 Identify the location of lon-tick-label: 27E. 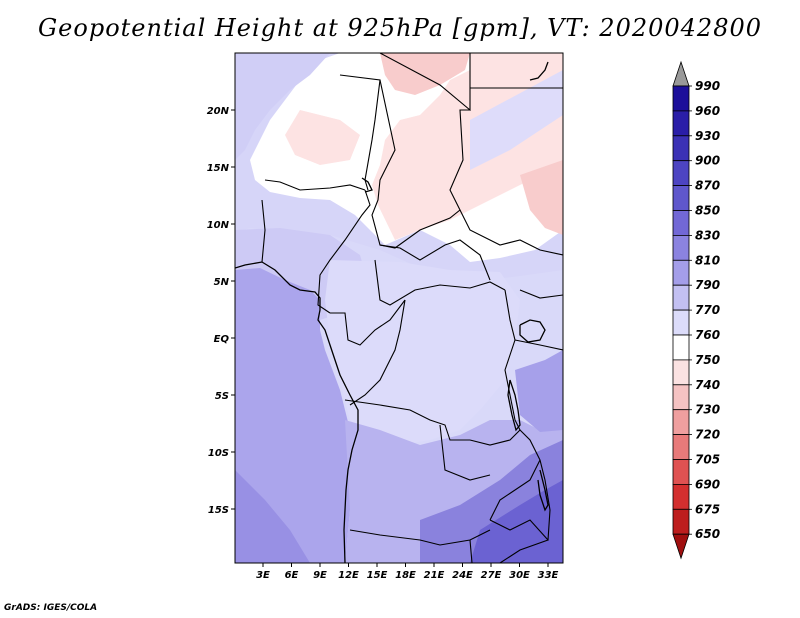
(491, 575).